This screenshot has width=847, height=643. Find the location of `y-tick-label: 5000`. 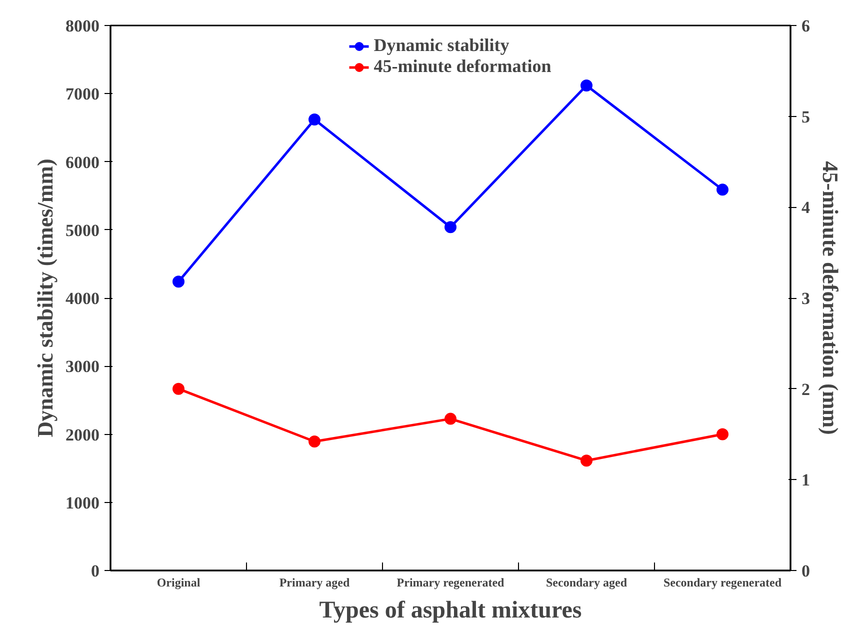

y-tick-label: 5000 is located at coordinates (83, 230).